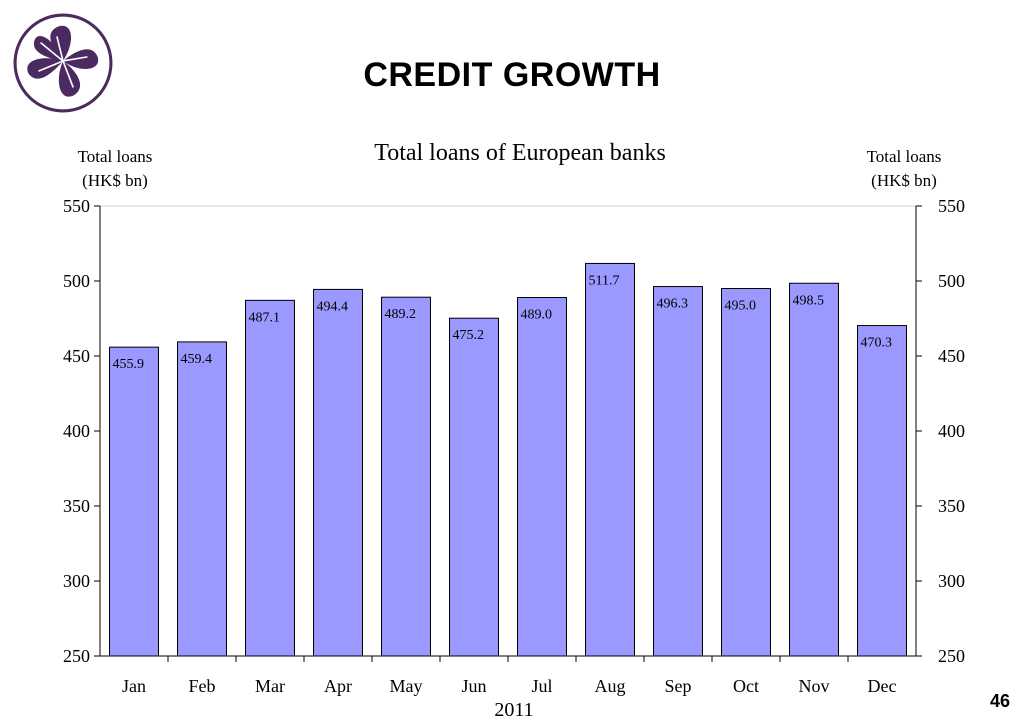  What do you see at coordinates (951, 506) in the screenshot?
I see `y-tick-right-label: 350` at bounding box center [951, 506].